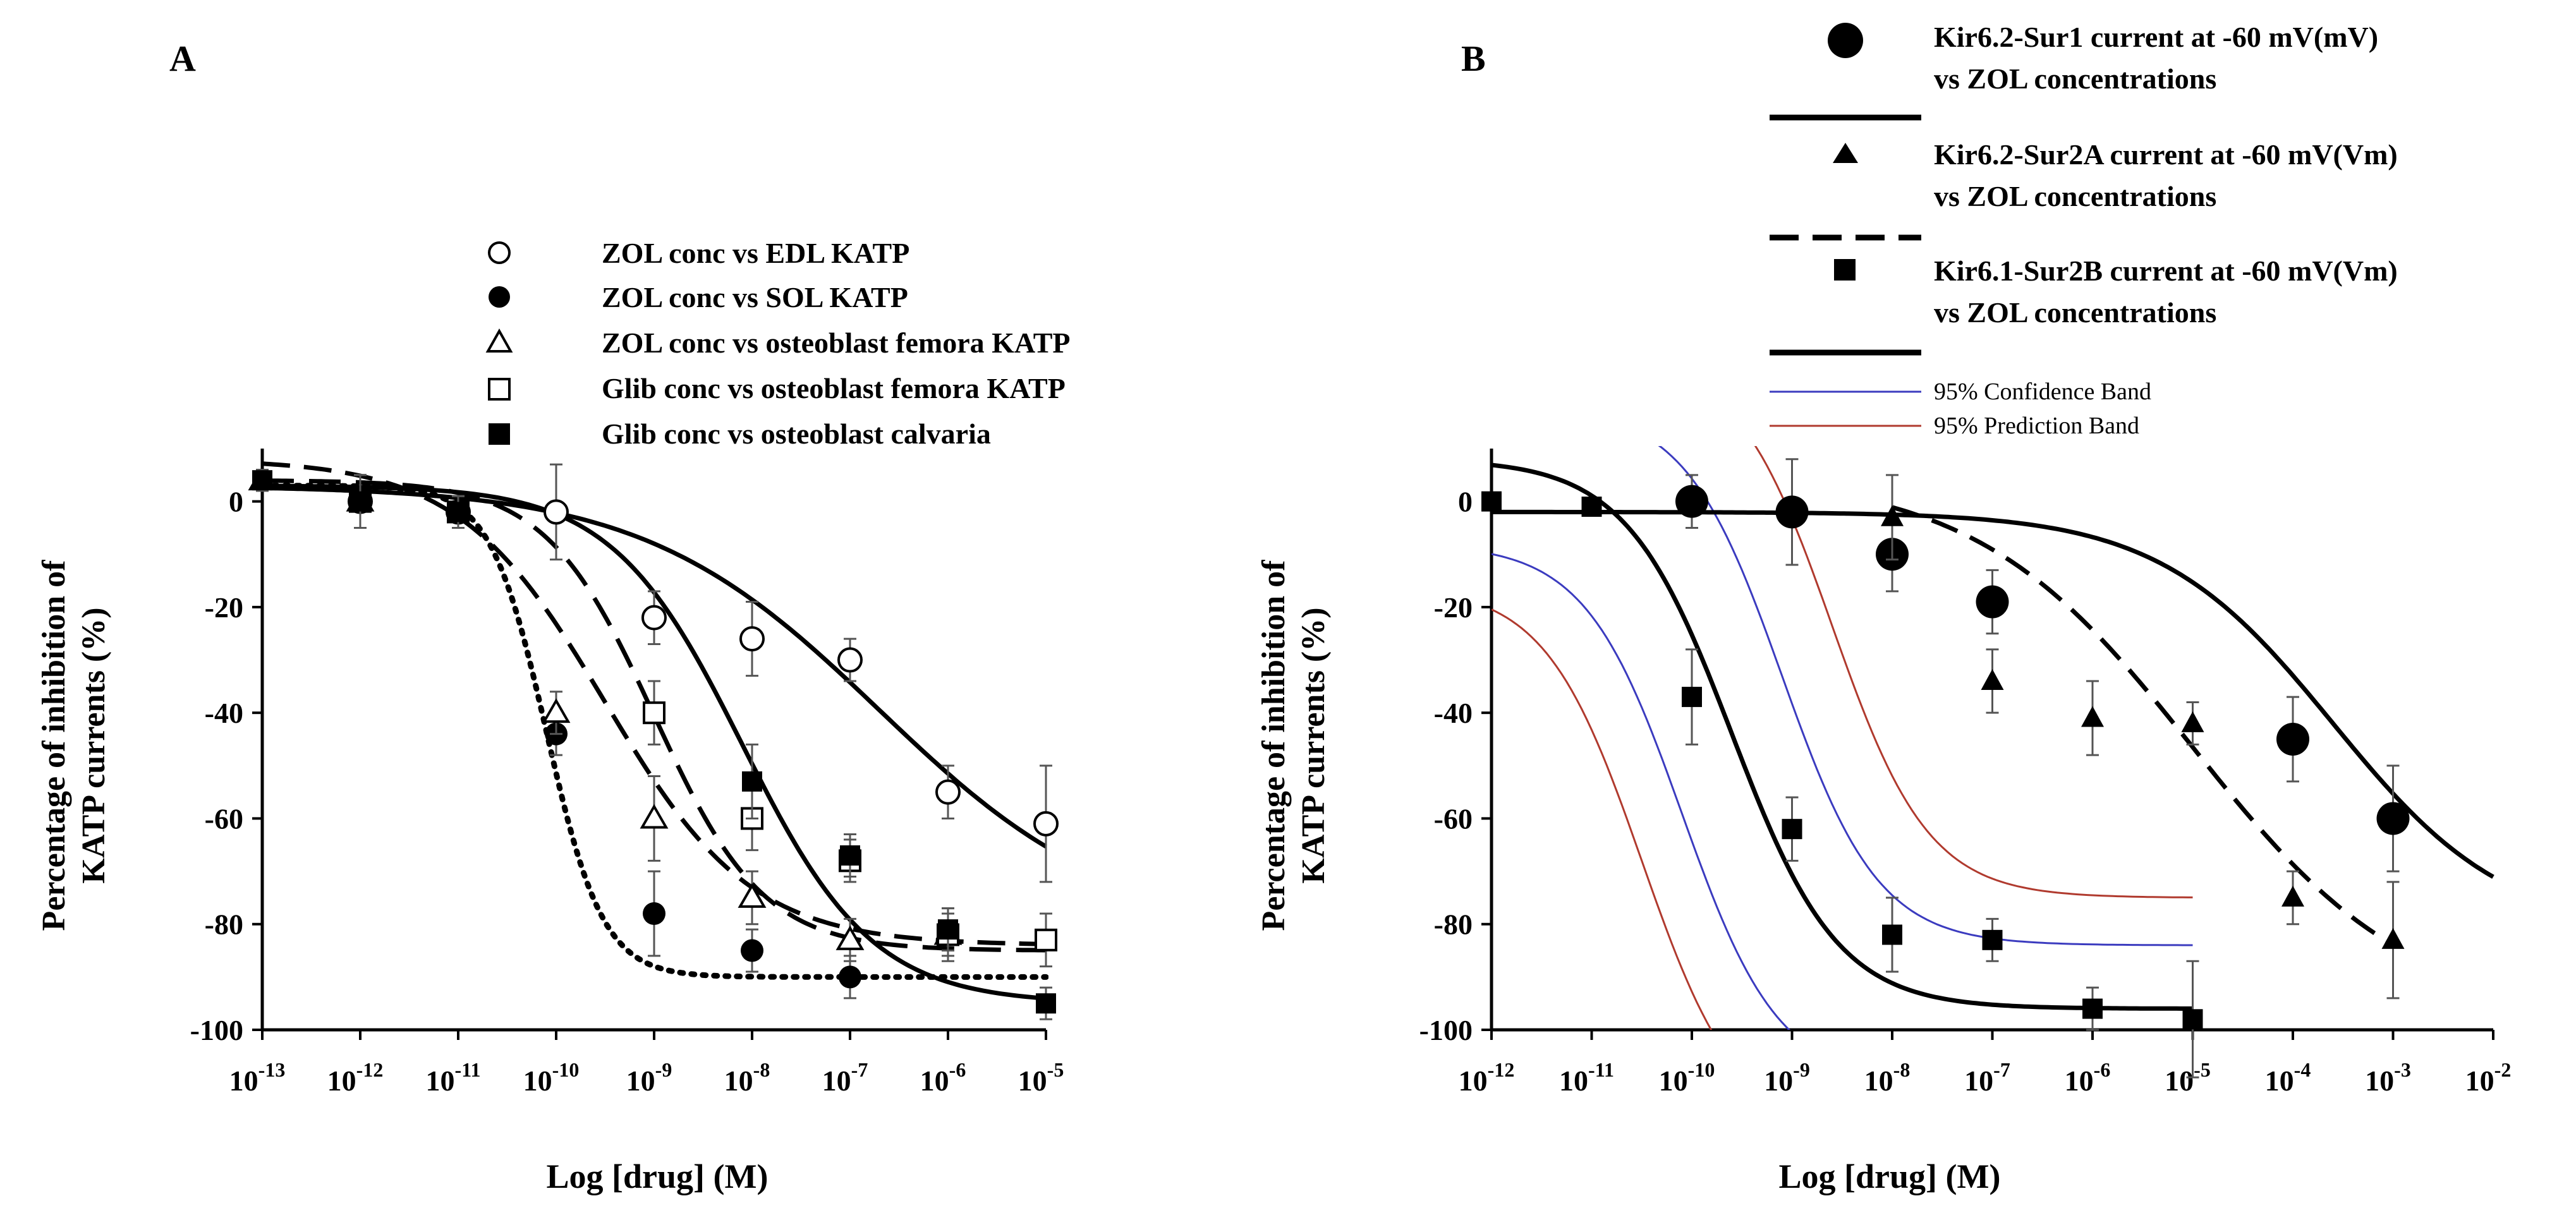  I want to click on legend-b-filled-square-marker, so click(1845, 270).